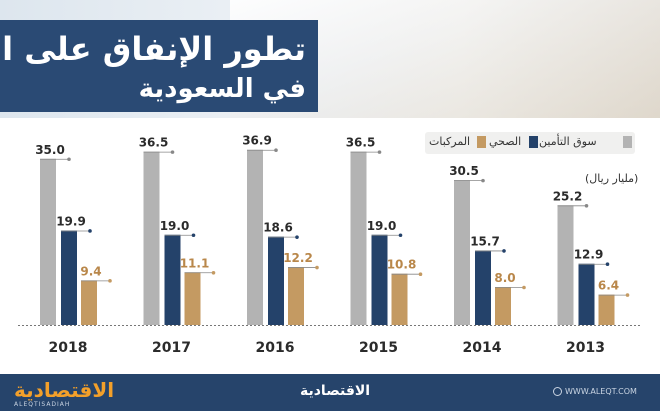 This screenshot has height=411, width=660. What do you see at coordinates (533, 142) in the screenshot?
I see `legend-swatch-health` at bounding box center [533, 142].